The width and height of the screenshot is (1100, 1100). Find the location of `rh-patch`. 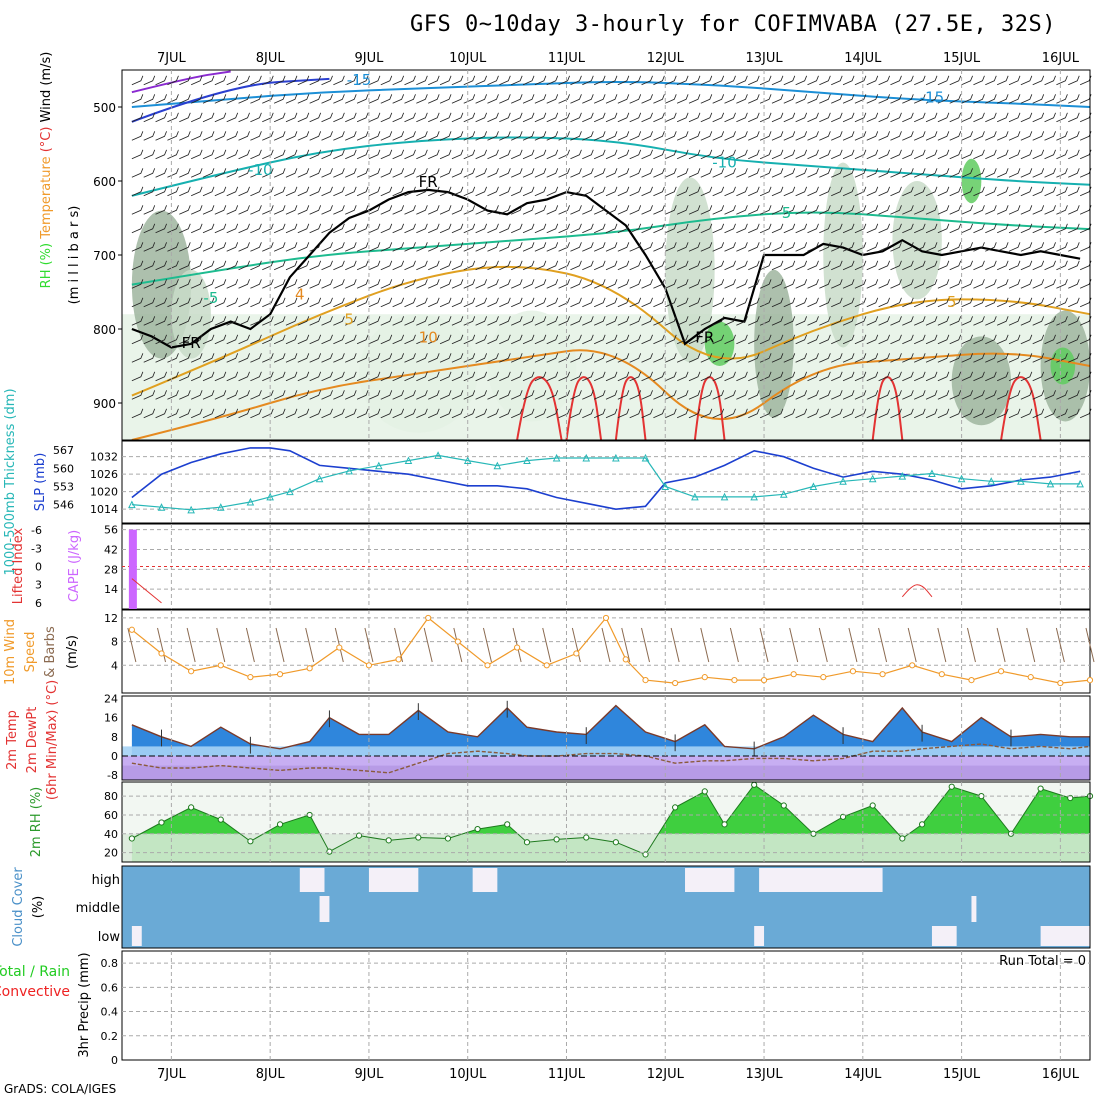

rh-patch is located at coordinates (917, 240).